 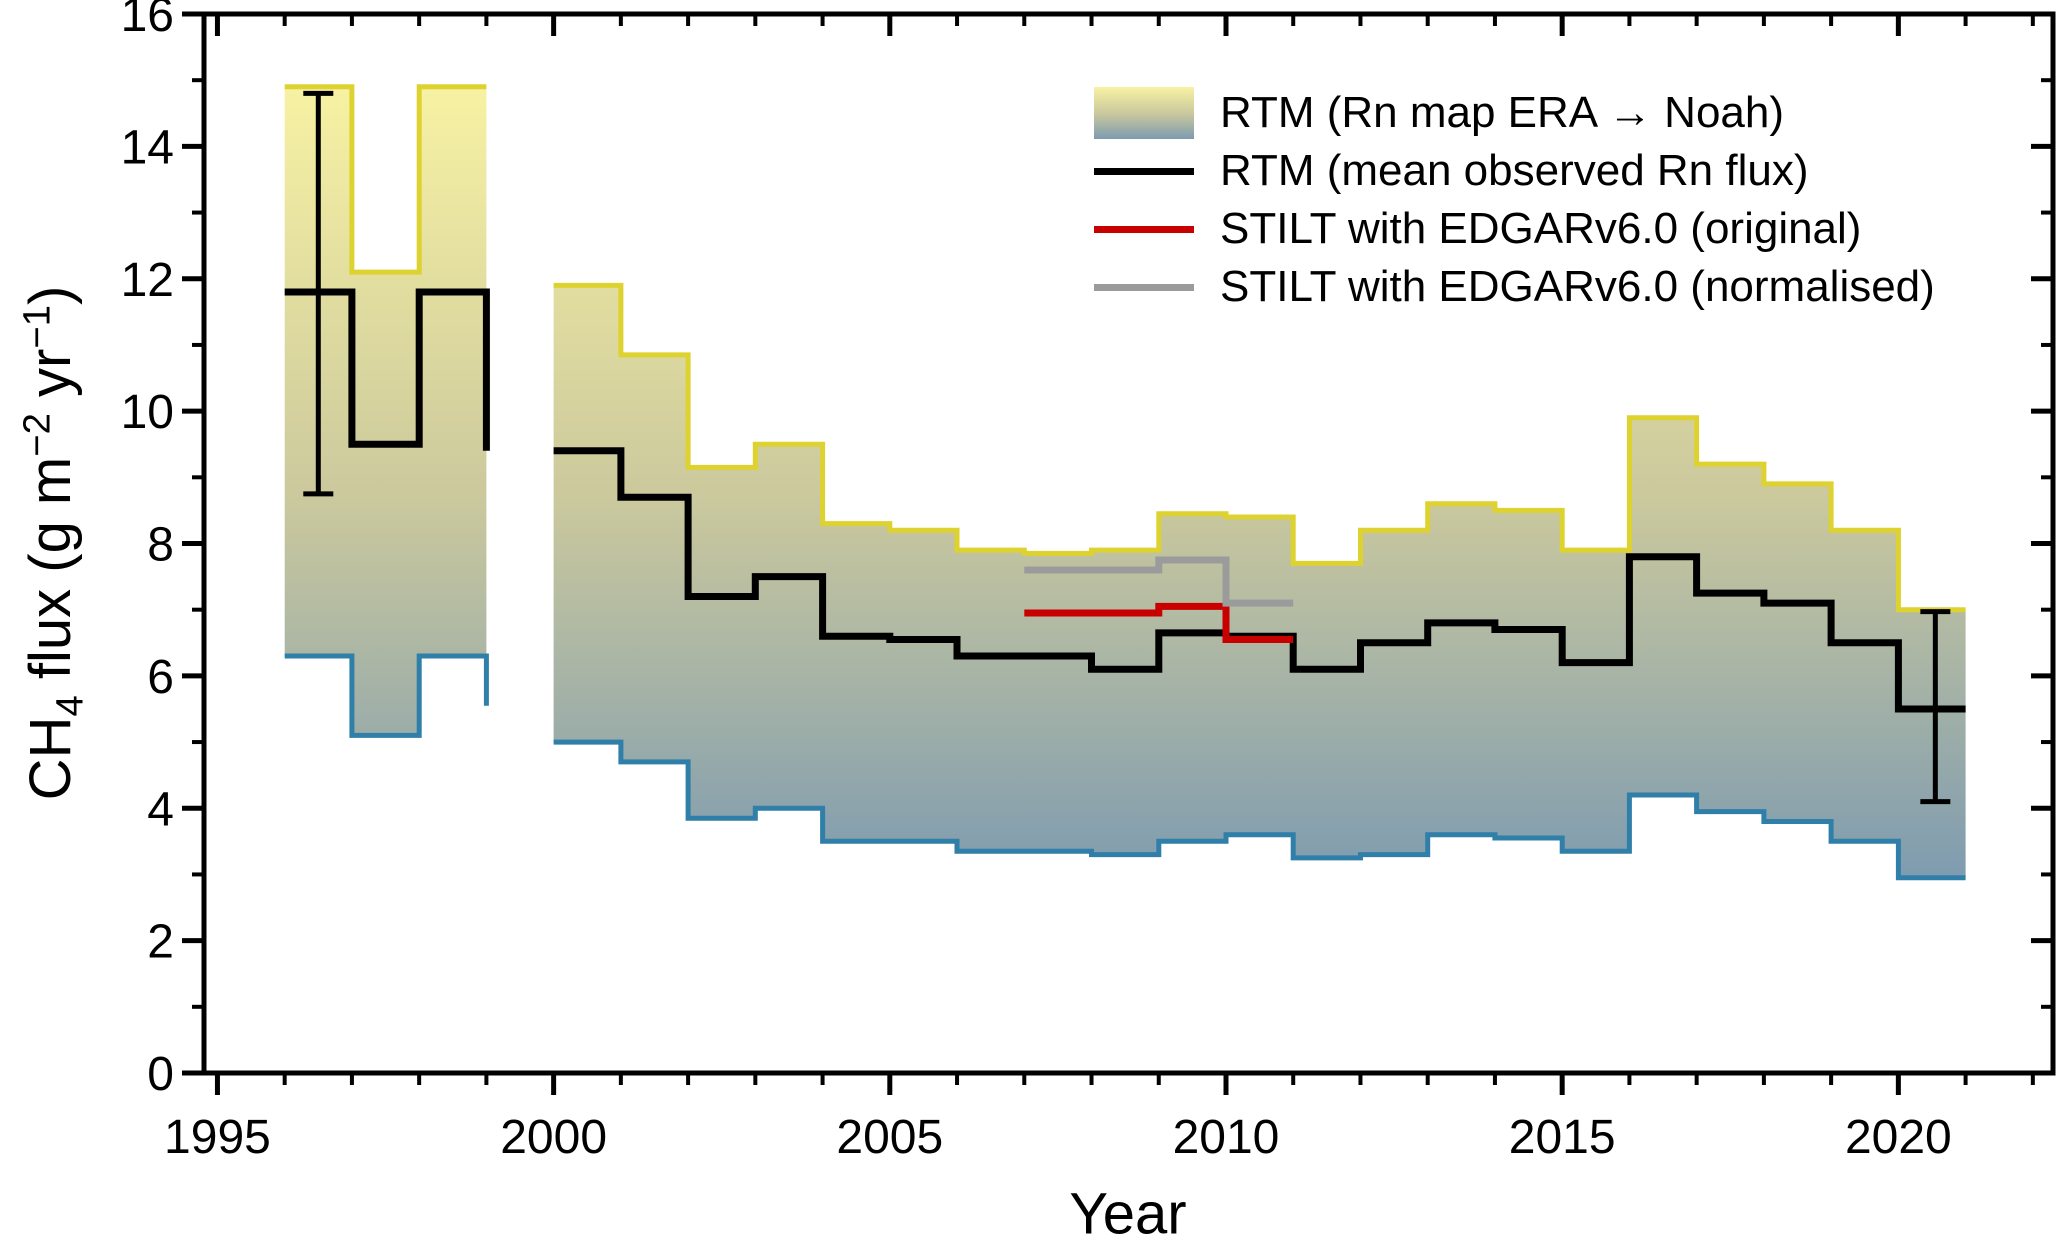 What do you see at coordinates (1144, 171) in the screenshot?
I see `legend-line-swatch-black` at bounding box center [1144, 171].